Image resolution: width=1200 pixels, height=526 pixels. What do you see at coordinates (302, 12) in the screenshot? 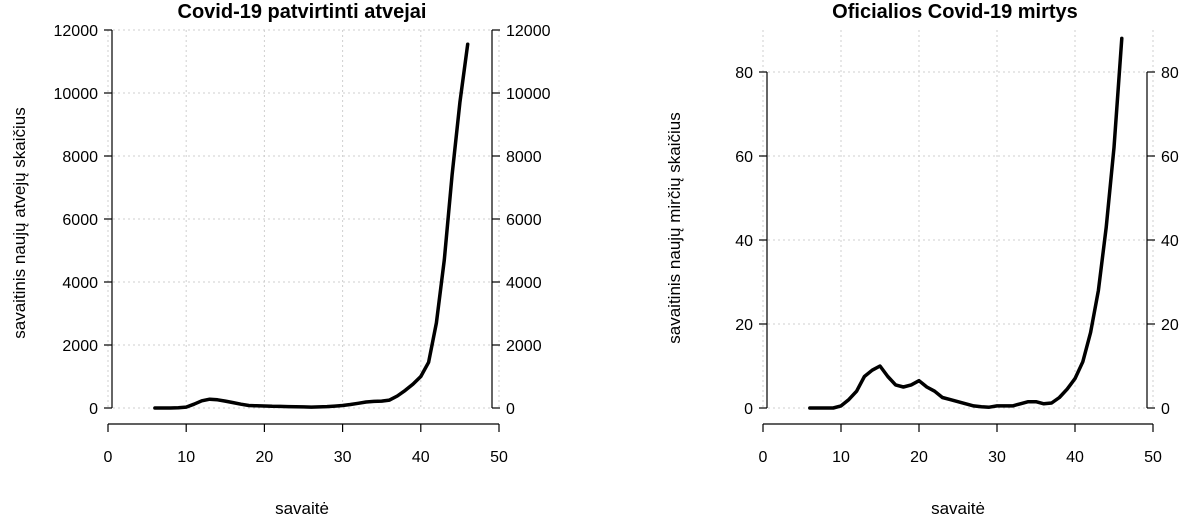
I see `cases-chart-title: Covid-19 patvirtinti atvejai` at bounding box center [302, 12].